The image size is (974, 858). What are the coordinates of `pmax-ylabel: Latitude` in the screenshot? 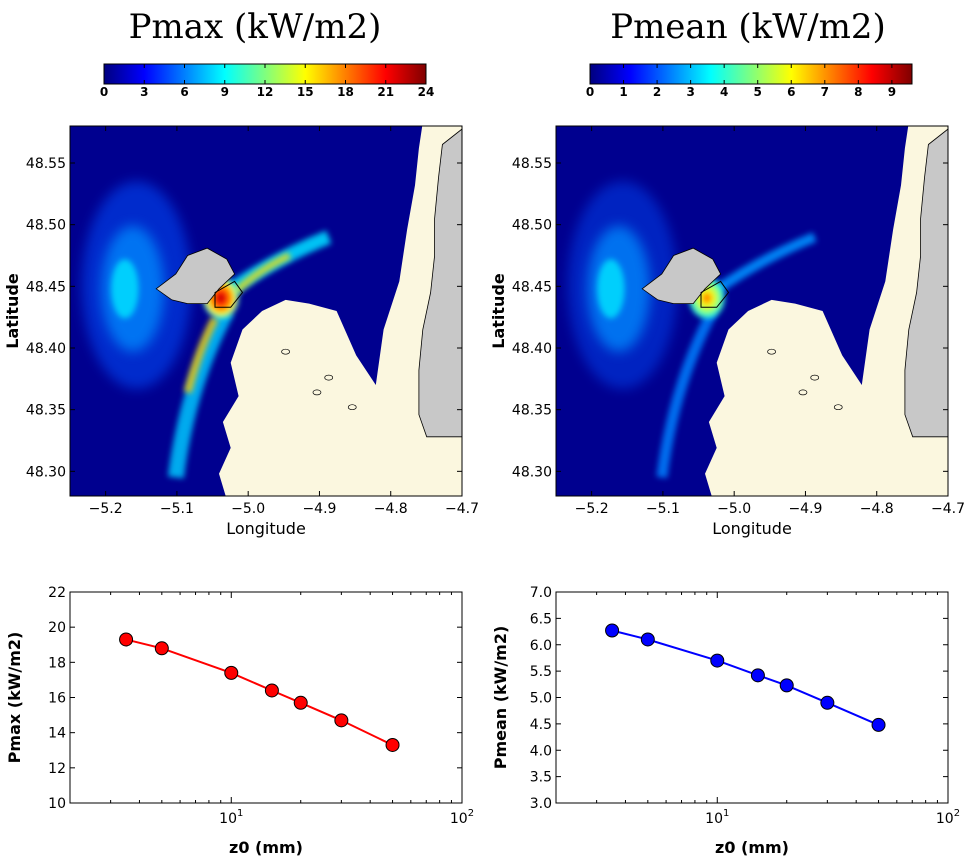 It's located at (12, 311).